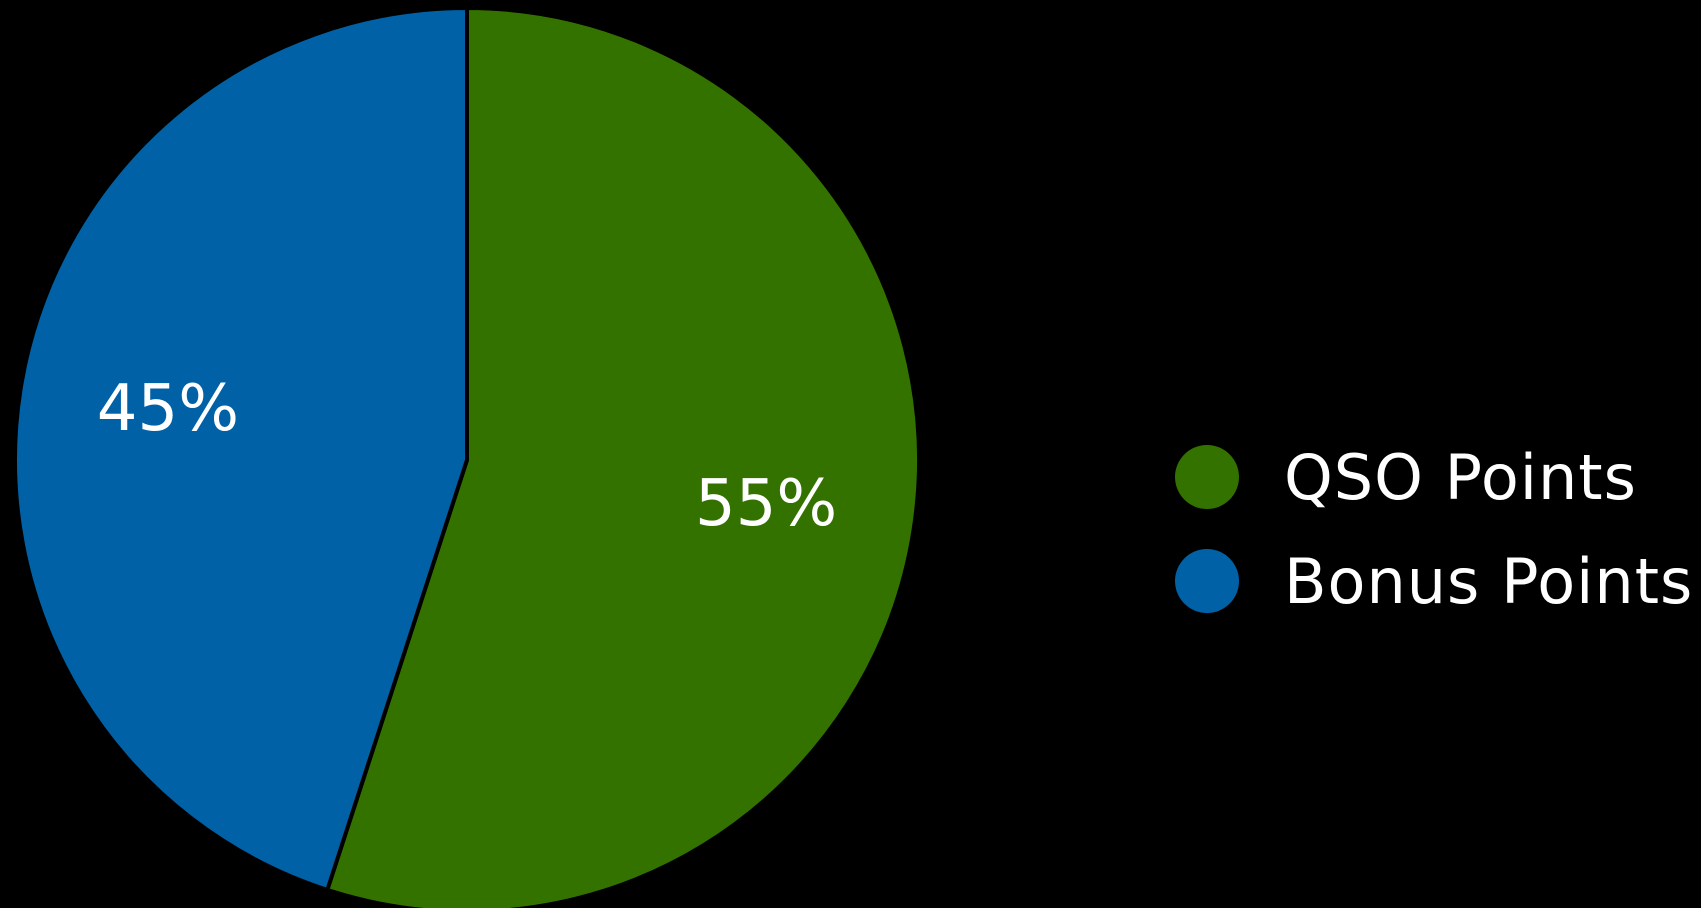  Describe the element at coordinates (766, 504) in the screenshot. I see `pie-label-qso-points: 55%` at that location.